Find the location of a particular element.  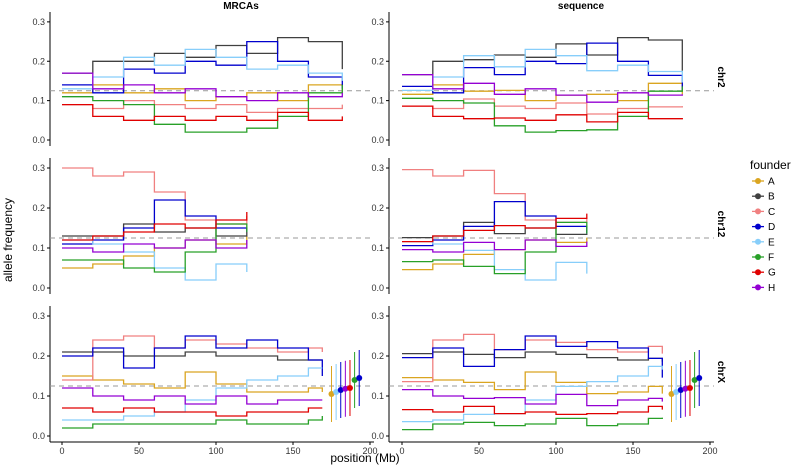

panel-sequence-chr12: 0.0 0.1 0.2 0.3 is located at coordinates (542, 226).